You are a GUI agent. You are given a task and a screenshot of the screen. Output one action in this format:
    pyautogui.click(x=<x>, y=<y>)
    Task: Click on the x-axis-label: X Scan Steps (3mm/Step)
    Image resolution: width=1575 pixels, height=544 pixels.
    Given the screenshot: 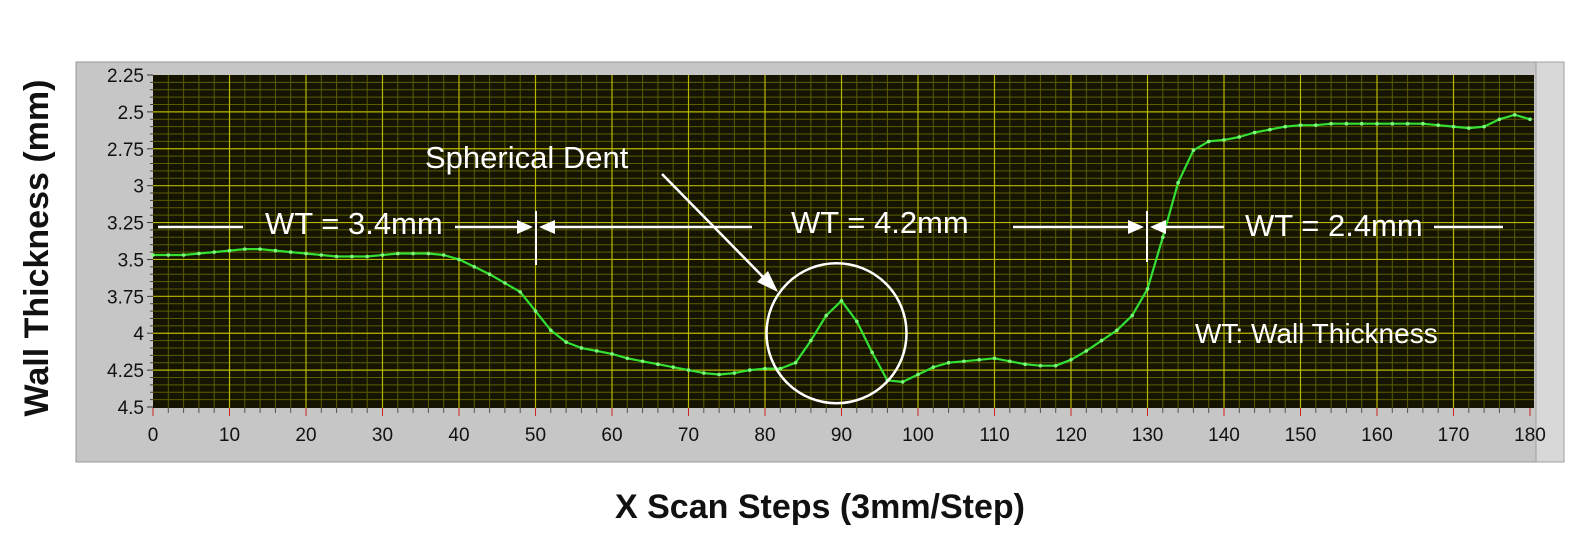 What is the action you would take?
    pyautogui.click(x=820, y=507)
    